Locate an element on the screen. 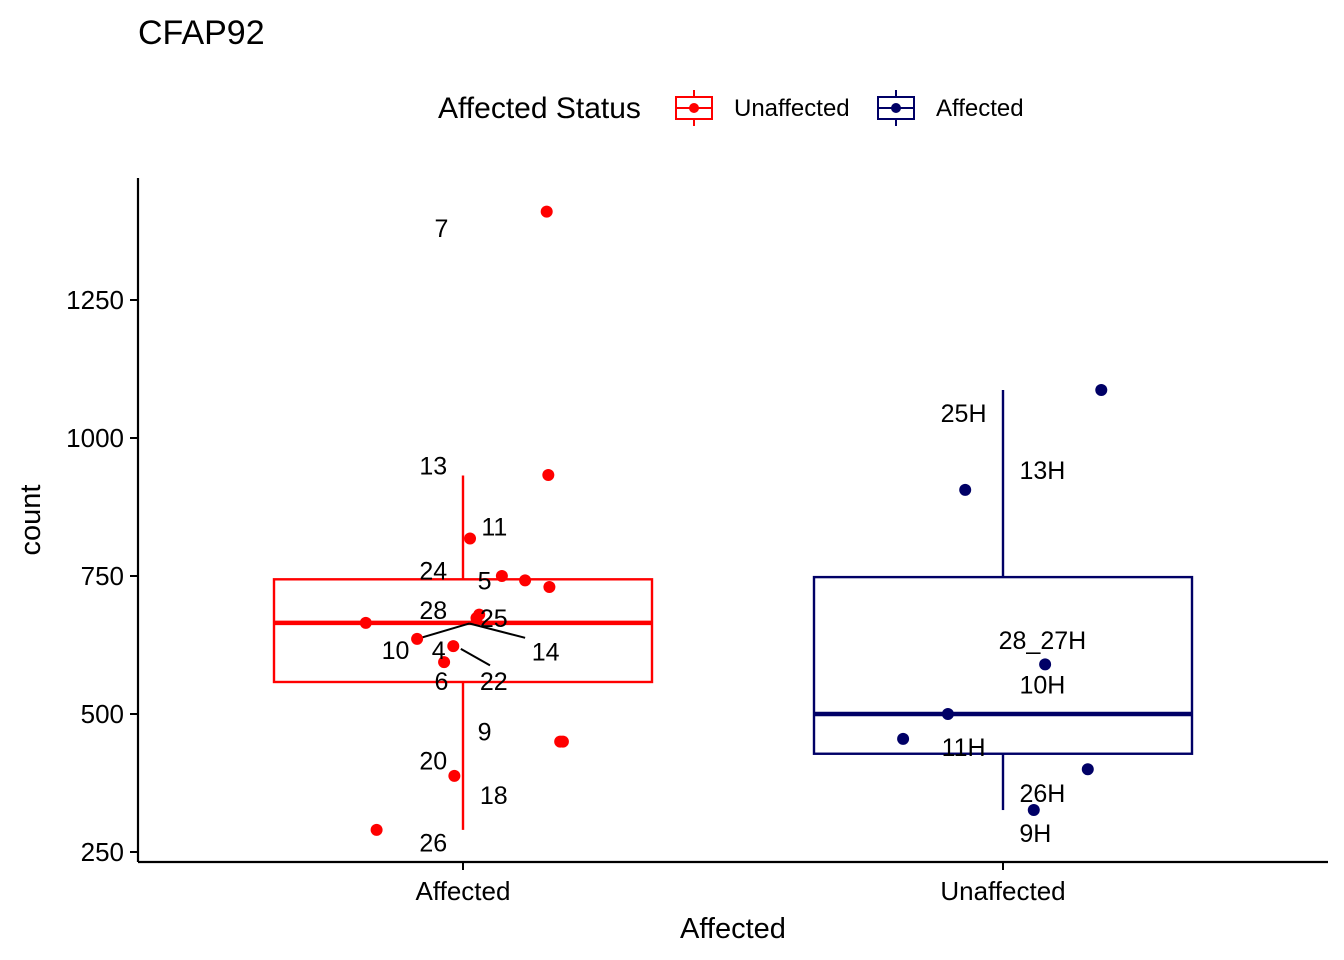 The height and width of the screenshot is (960, 1344). point-label: 7 is located at coordinates (441, 229).